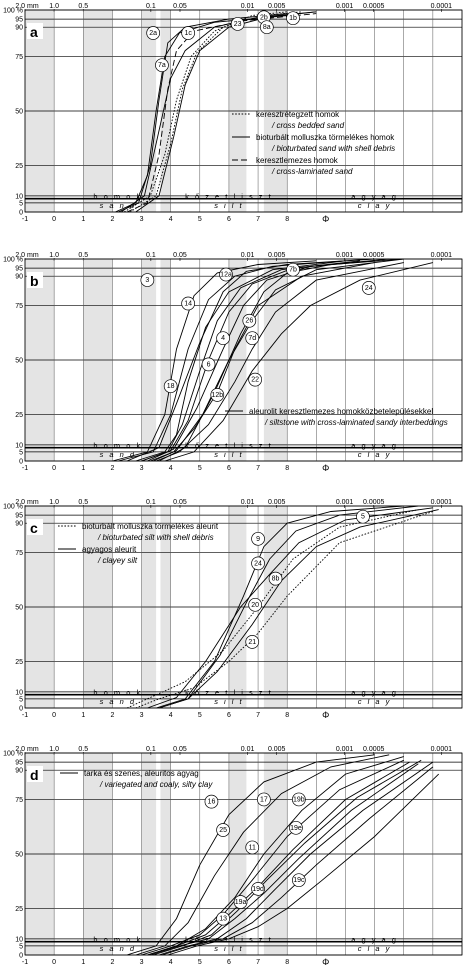 The image size is (465, 967). What do you see at coordinates (118, 205) in the screenshot?
I see `fraction-label-en: s a n d` at bounding box center [118, 205].